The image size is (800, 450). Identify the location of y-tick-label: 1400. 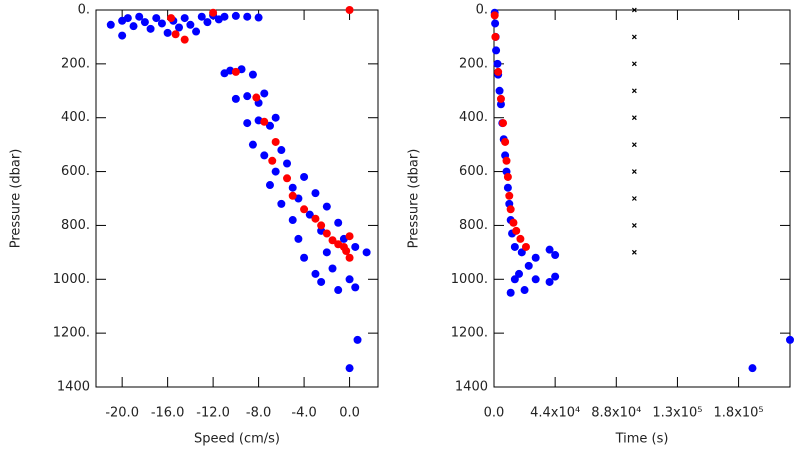
(73, 387).